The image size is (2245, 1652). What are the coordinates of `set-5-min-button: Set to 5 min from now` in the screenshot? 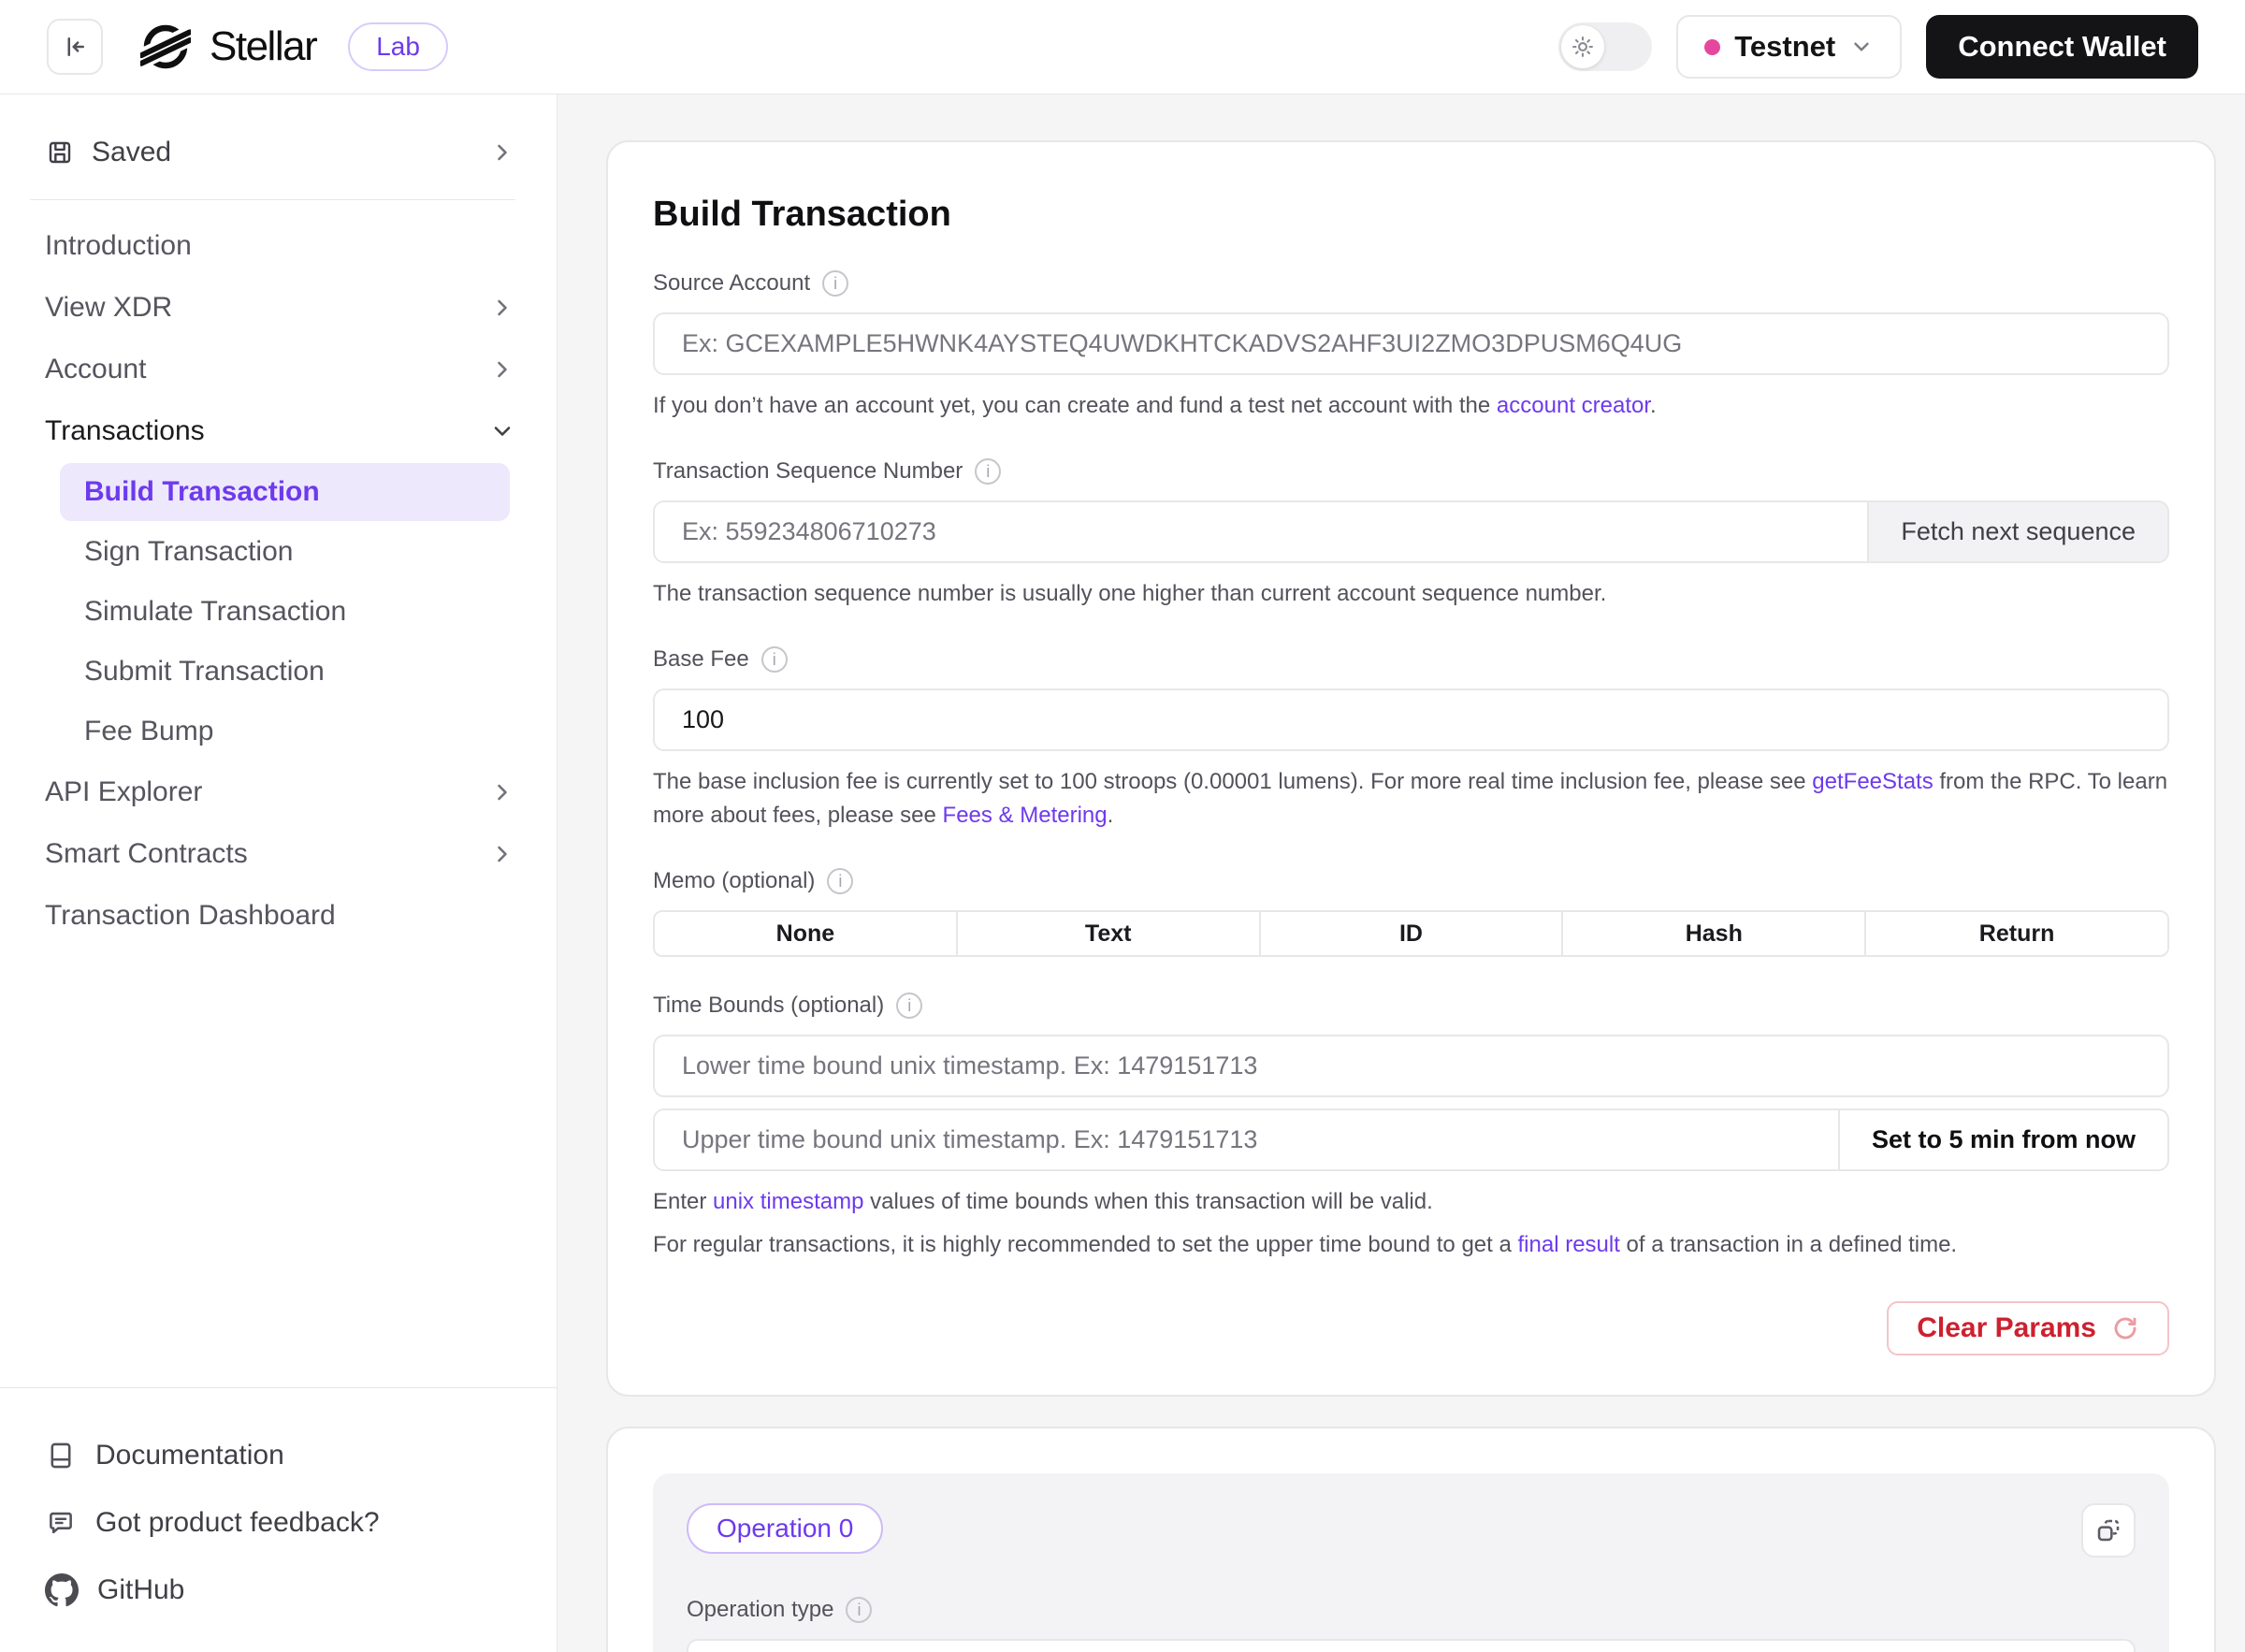 It's located at (2002, 1139).